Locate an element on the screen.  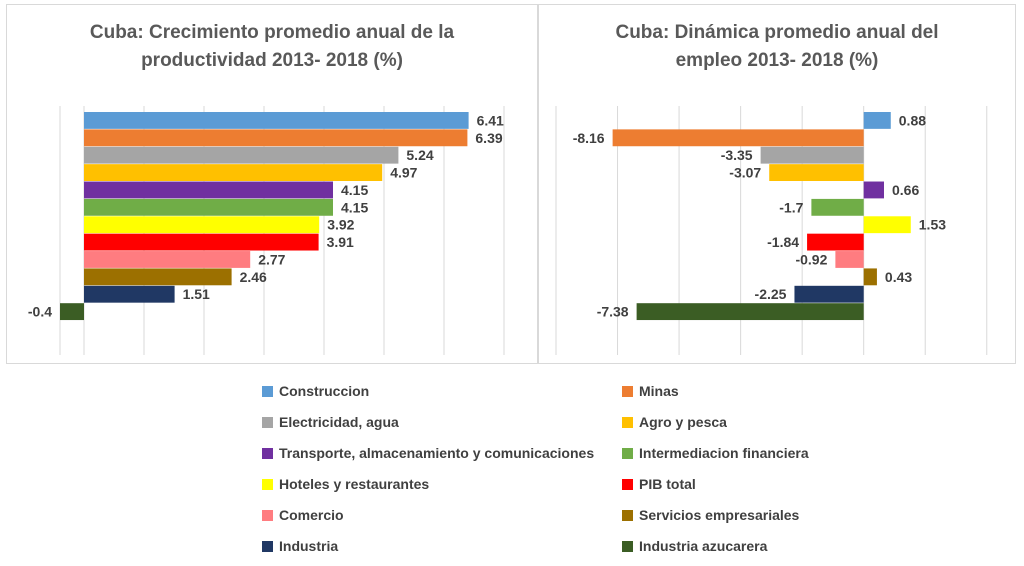
data-label: -7.38 is located at coordinates (613, 312).